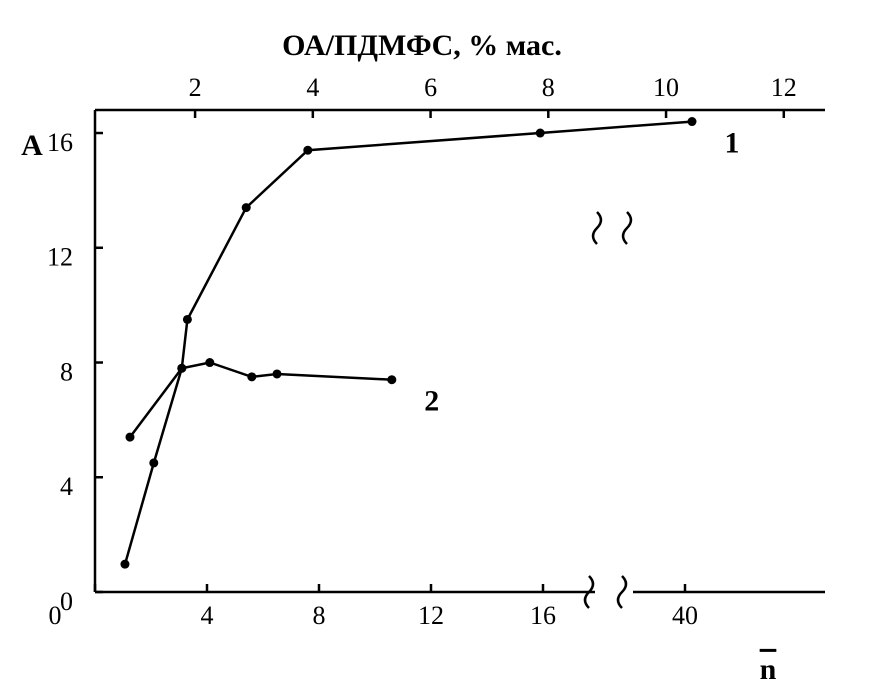  I want to click on series-label: 1, so click(732, 142).